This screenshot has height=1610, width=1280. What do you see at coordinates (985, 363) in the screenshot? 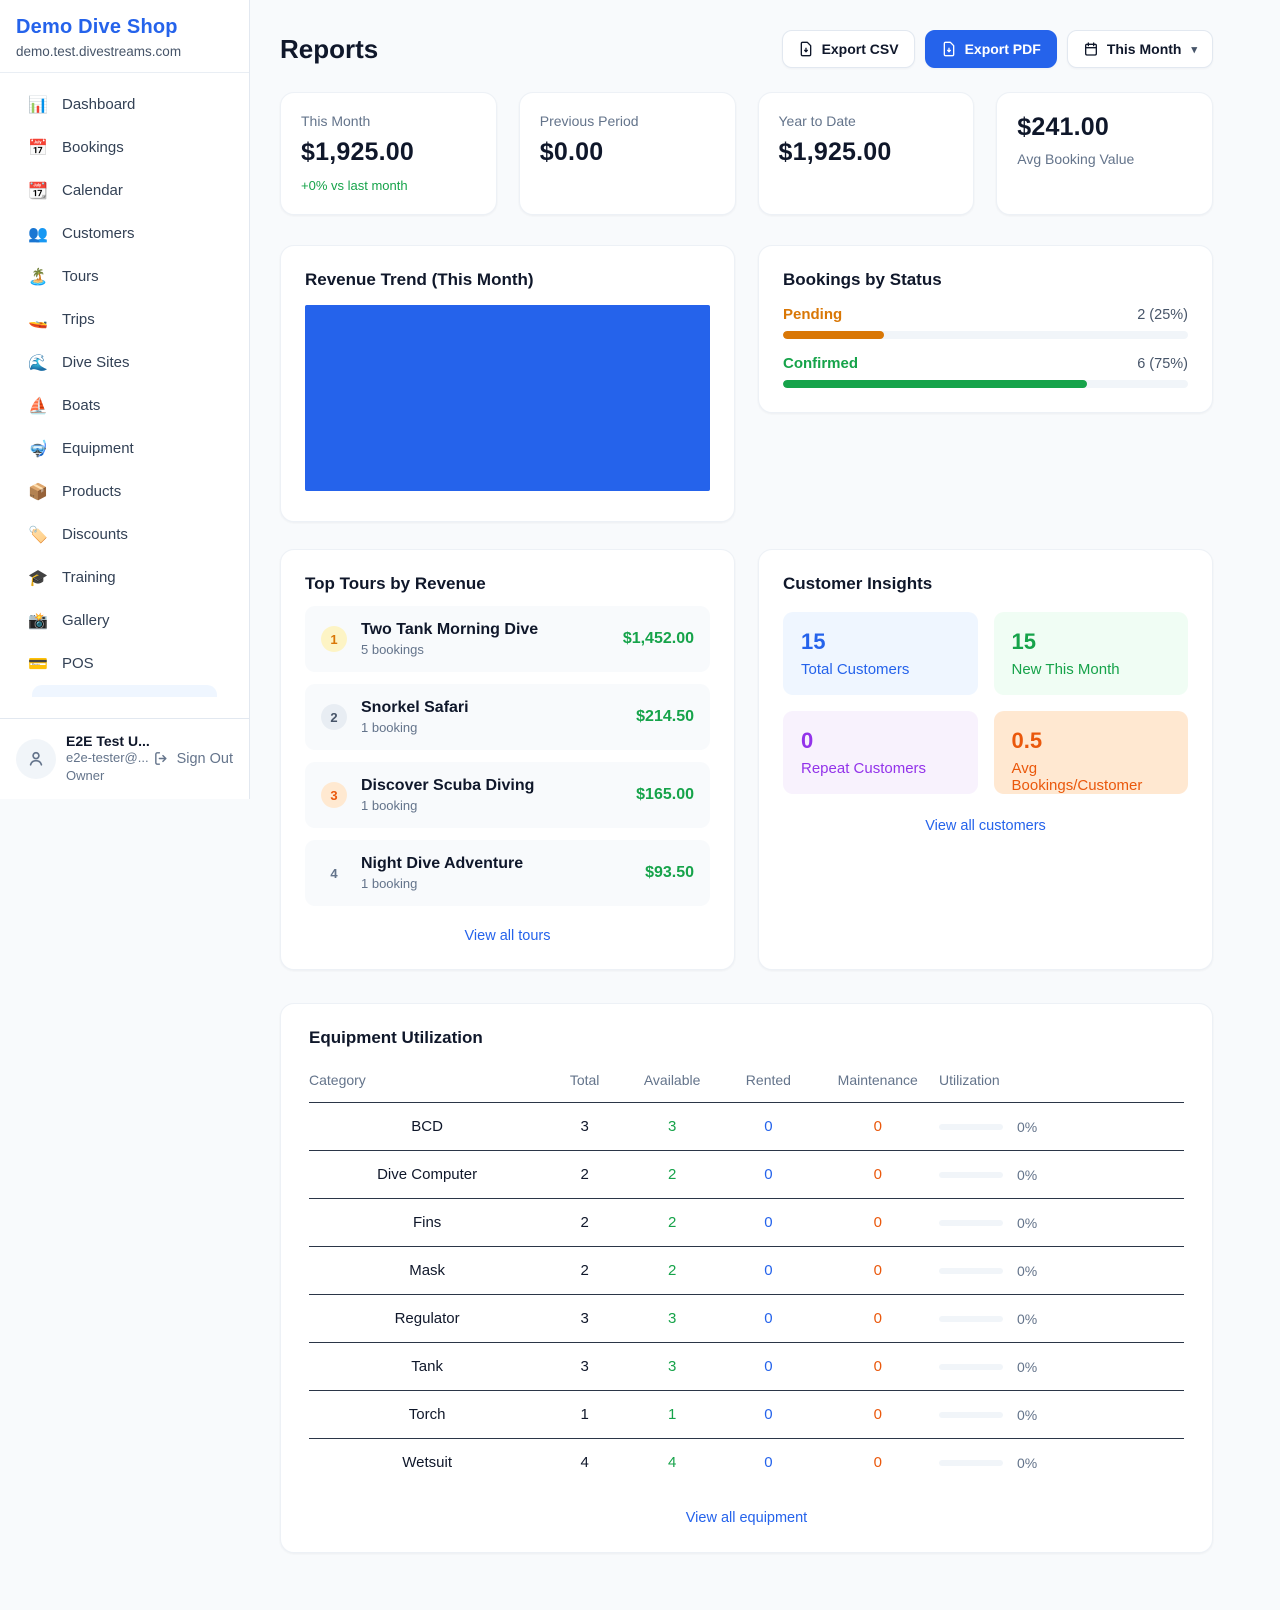
I see `status-line: Confirmed 6 (75%)` at bounding box center [985, 363].